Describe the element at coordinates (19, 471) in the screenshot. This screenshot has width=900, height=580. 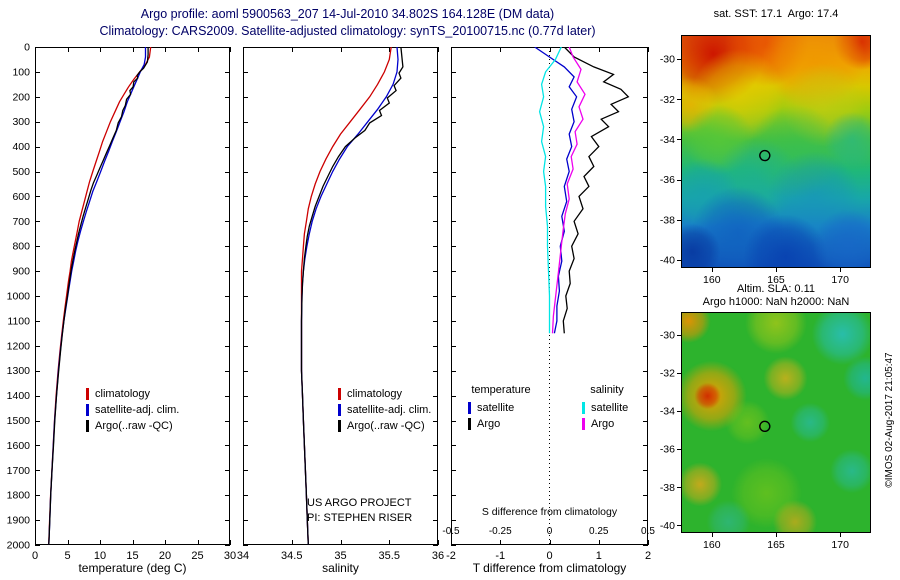
I see `depth-tick-label: 1700` at that location.